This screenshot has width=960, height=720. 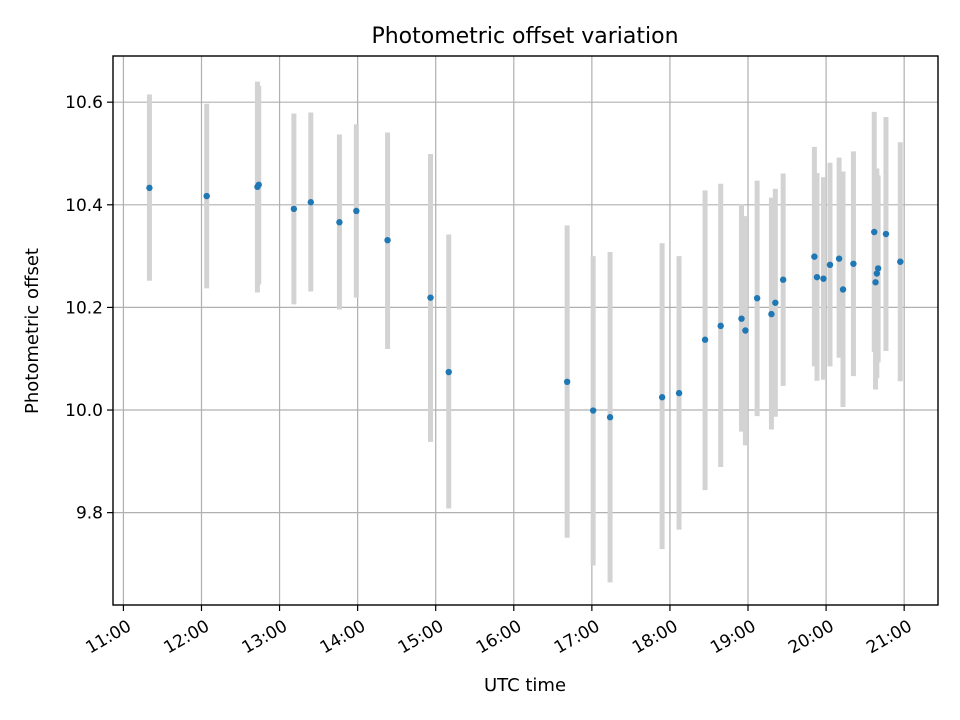 What do you see at coordinates (84, 308) in the screenshot?
I see `y-tick-label: 10.2` at bounding box center [84, 308].